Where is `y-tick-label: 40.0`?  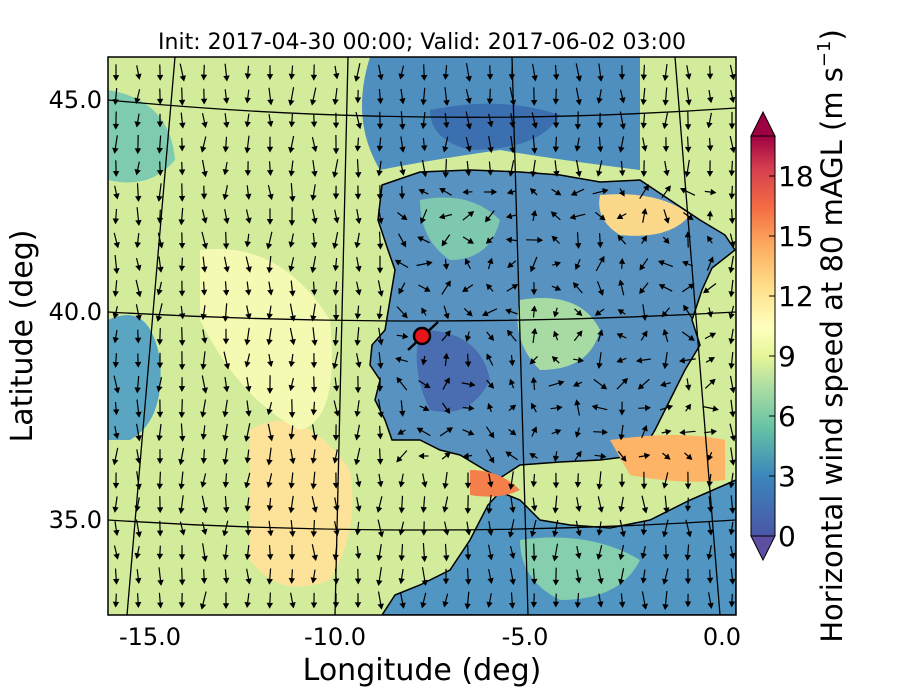
y-tick-label: 40.0 is located at coordinates (75, 312).